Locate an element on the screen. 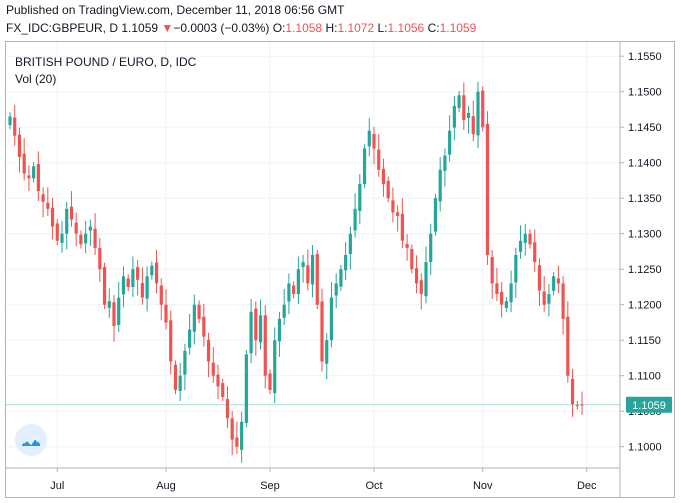  x-tick-label: Dec is located at coordinates (587, 486).